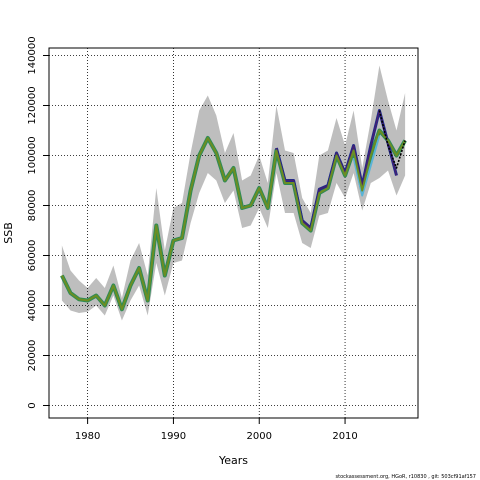 The width and height of the screenshot is (480, 480). I want to click on y-tick-label: 20000, so click(32, 356).